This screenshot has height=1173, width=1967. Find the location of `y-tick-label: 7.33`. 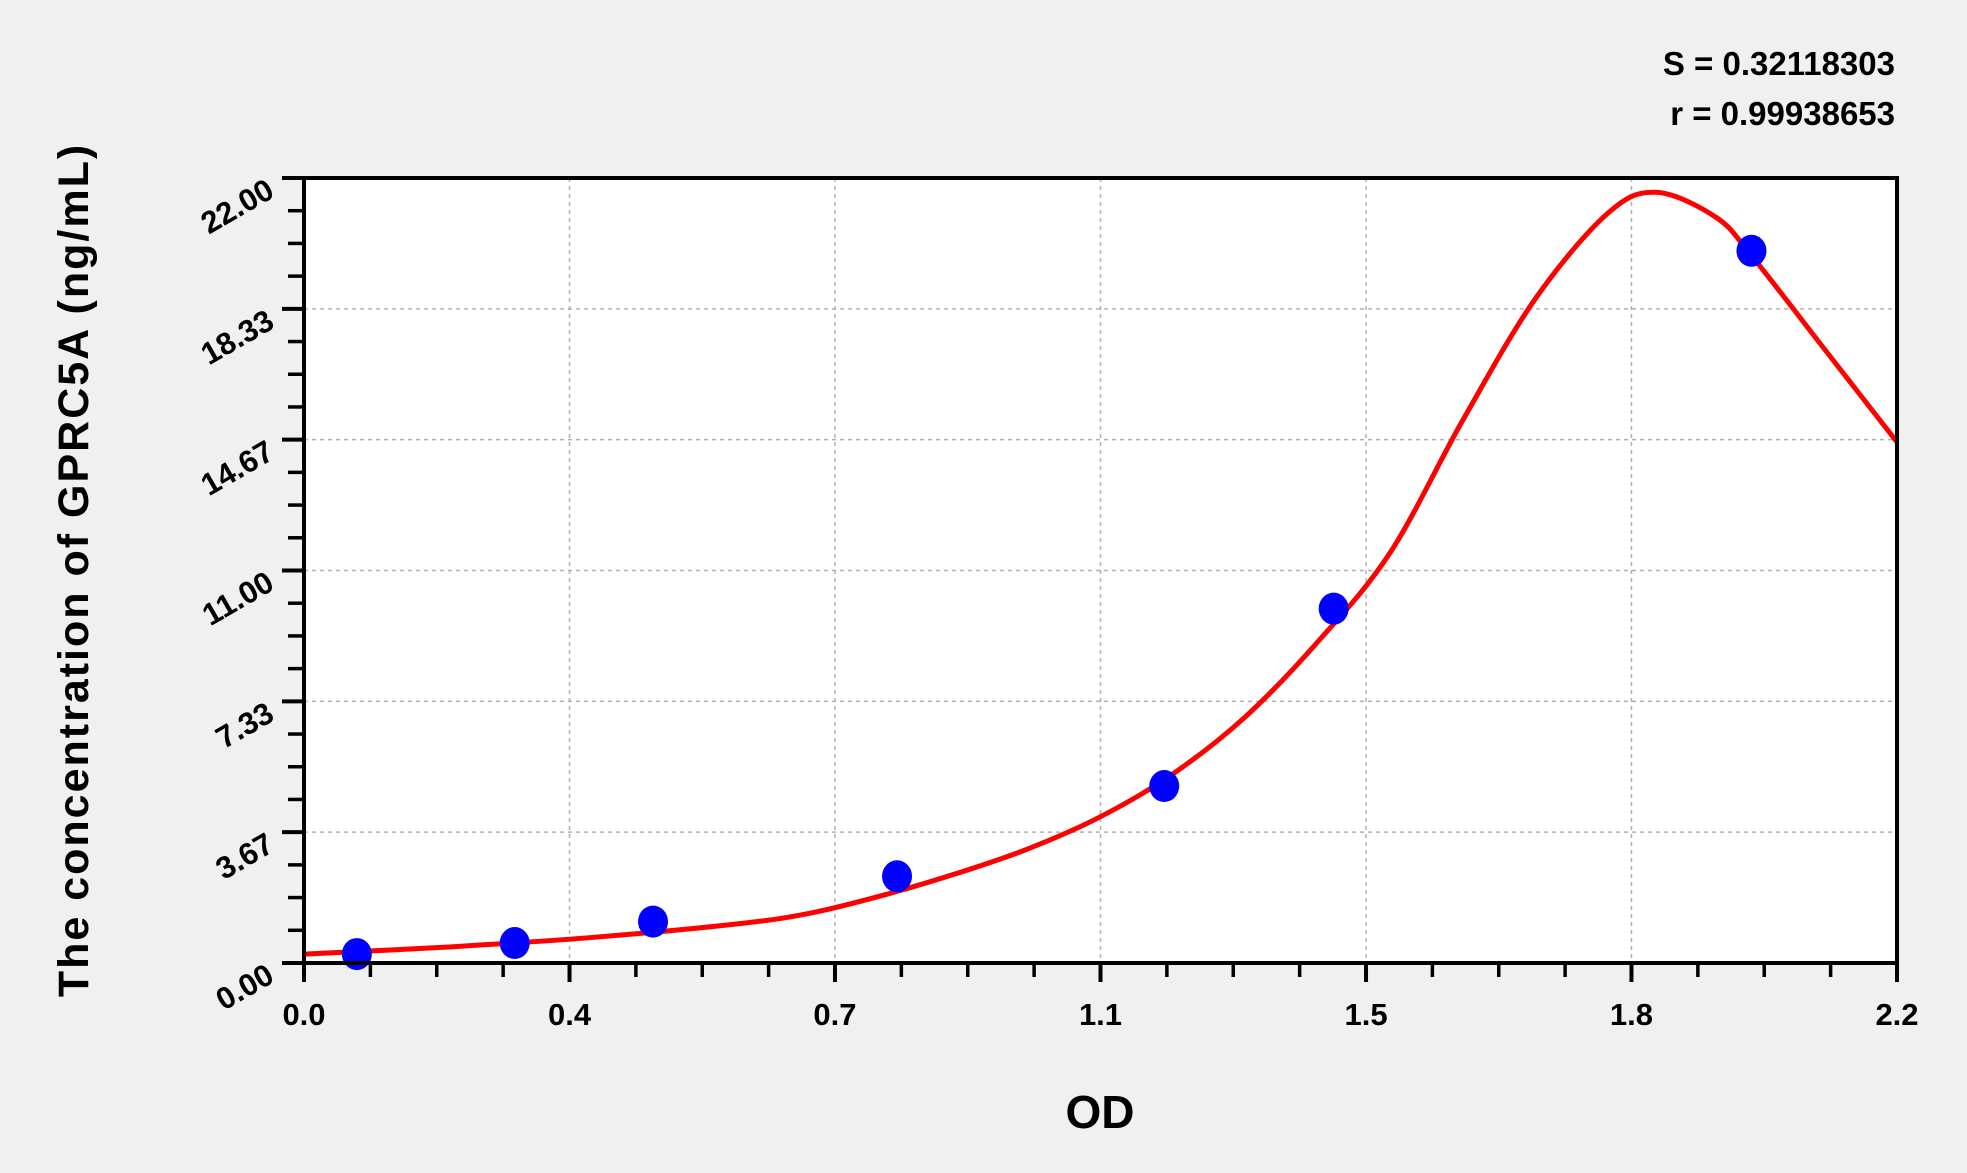

y-tick-label: 7.33 is located at coordinates (245, 725).